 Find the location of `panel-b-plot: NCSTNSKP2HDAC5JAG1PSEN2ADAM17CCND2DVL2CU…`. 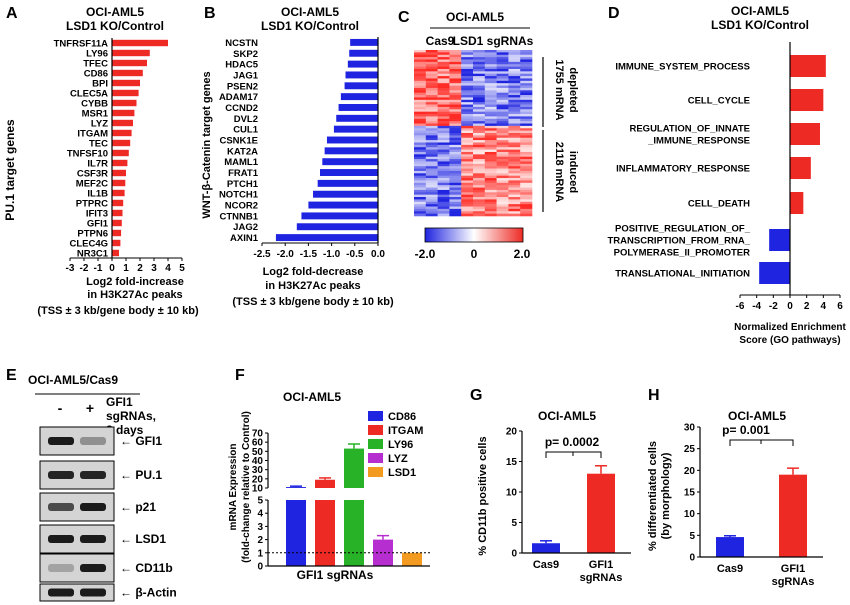

panel-b-plot: NCSTNSKP2HDAC5JAG1PSEN2ADAM17CCND2DVL2CU… is located at coordinates (302, 148).